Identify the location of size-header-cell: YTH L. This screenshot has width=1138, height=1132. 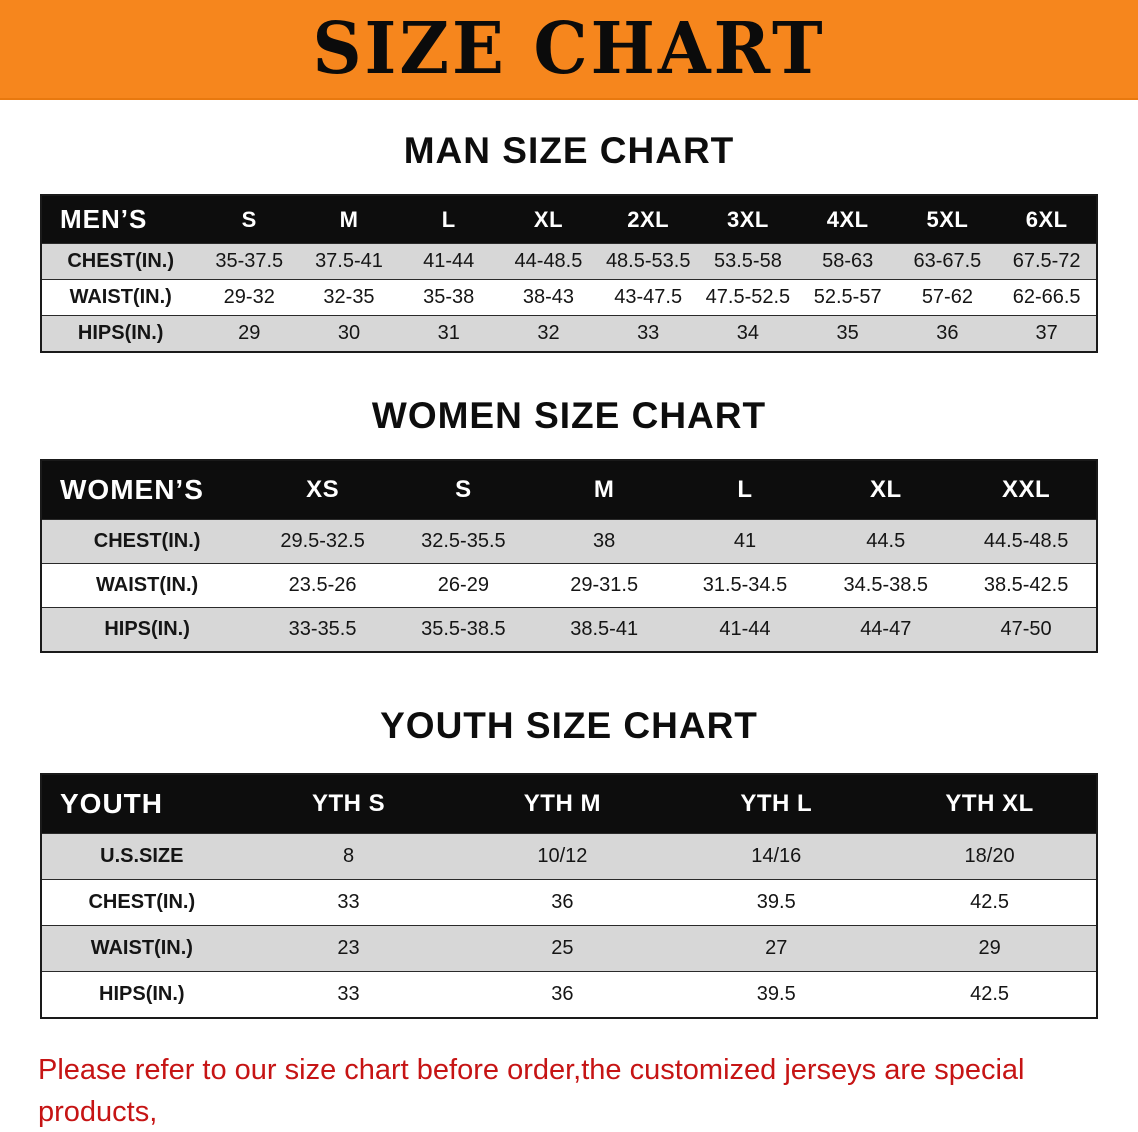
(776, 804).